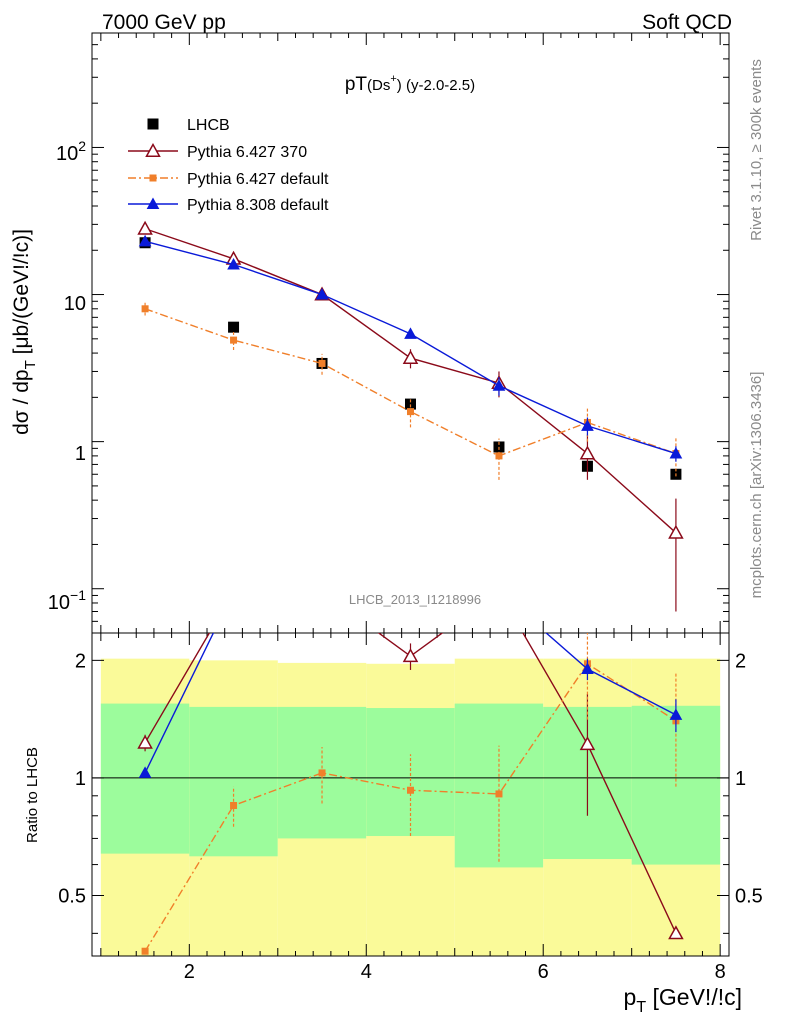 Image resolution: width=786 pixels, height=1024 pixels. What do you see at coordinates (189, 972) in the screenshot?
I see `xtick-label-2: 2` at bounding box center [189, 972].